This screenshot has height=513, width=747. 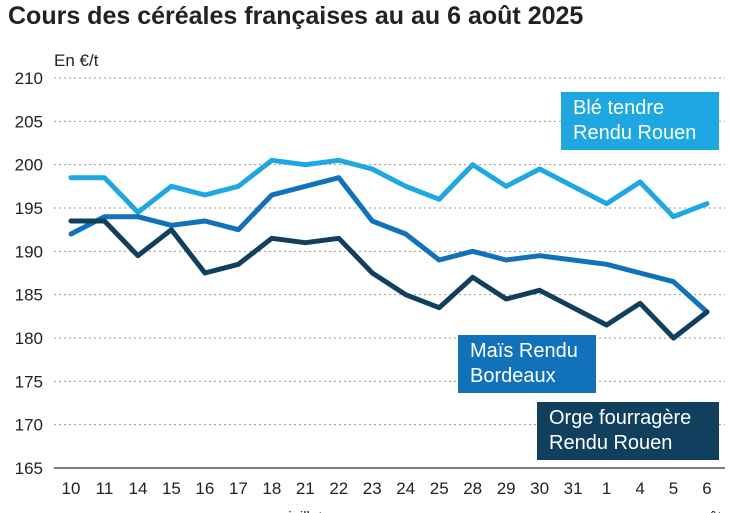 I want to click on legend-mais: Maïs Rendu Bordeaux, so click(x=527, y=364).